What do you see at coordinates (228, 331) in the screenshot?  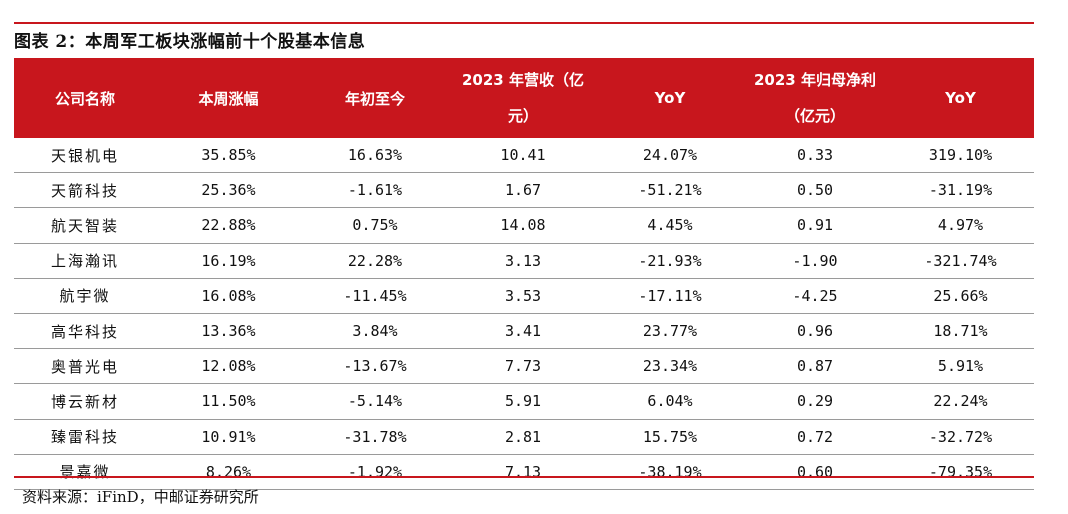 I see `cell-weekly: 13.36%` at bounding box center [228, 331].